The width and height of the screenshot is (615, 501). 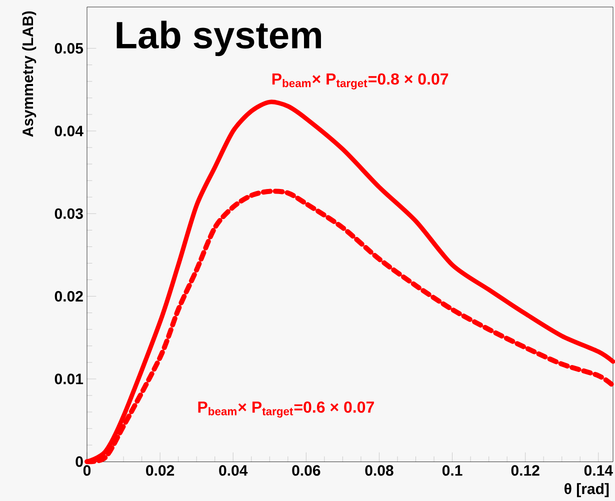 What do you see at coordinates (286, 409) in the screenshot?
I see `annotation: P$_{beam}$× P$_{target}$=0.6 × 0.07` at bounding box center [286, 409].